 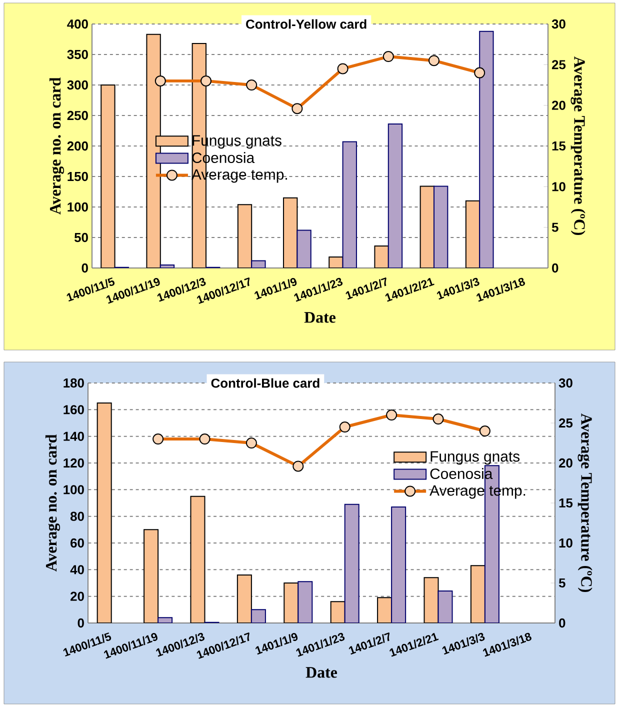 What do you see at coordinates (77, 85) in the screenshot?
I see `y-tick-label: 300` at bounding box center [77, 85].